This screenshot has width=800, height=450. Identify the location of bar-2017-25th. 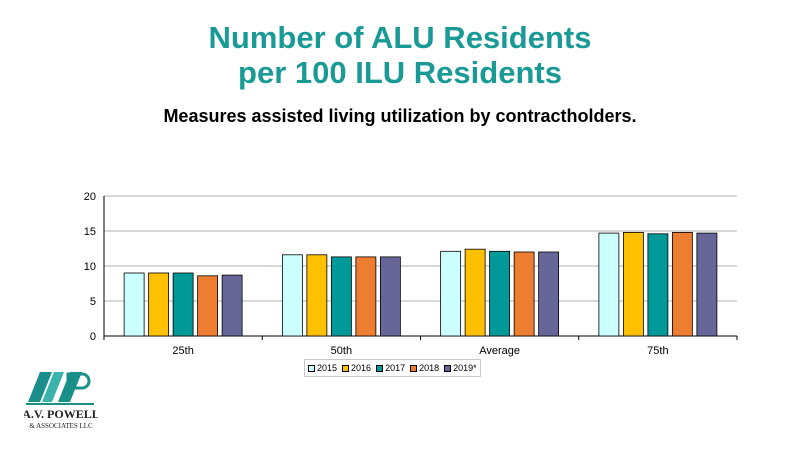
(183, 304).